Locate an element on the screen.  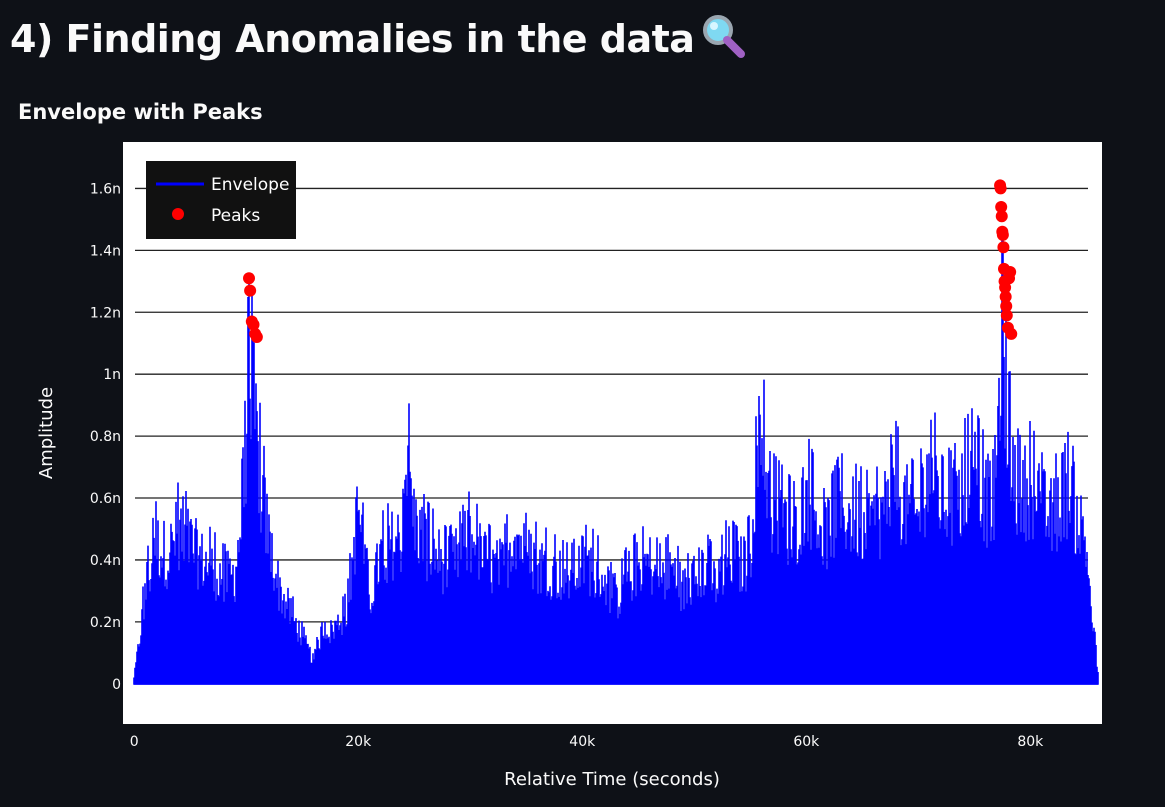
x-axis-ticks: 0 20k 40k 60k 80k is located at coordinates (587, 742).